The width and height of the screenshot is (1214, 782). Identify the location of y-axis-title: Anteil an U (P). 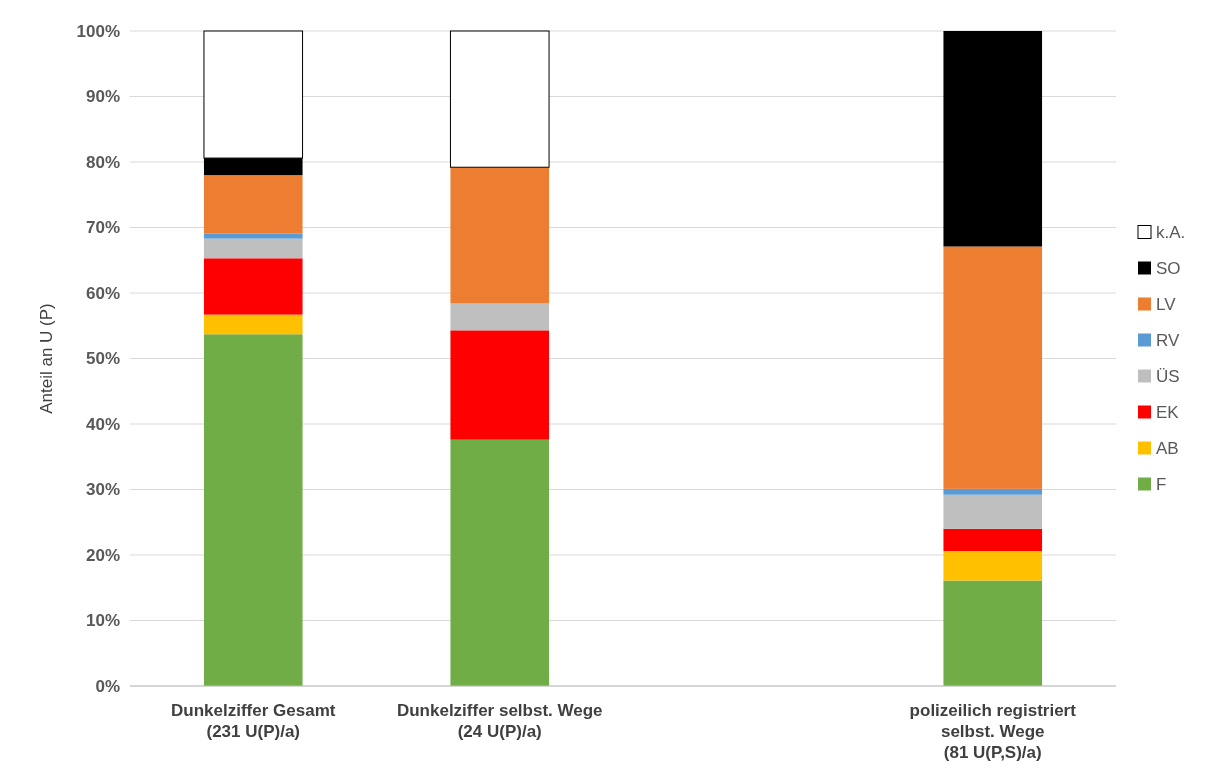
(46, 358).